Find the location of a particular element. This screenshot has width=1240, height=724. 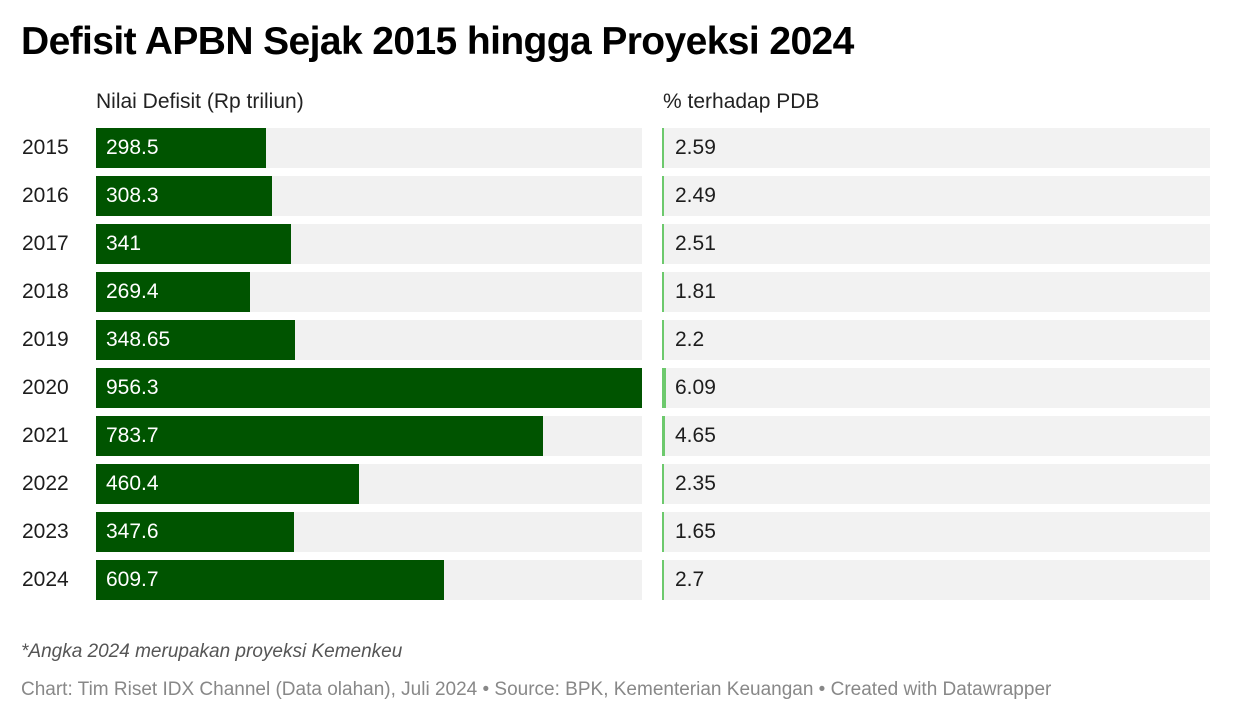

pdb-value: 6.09 is located at coordinates (695, 387).